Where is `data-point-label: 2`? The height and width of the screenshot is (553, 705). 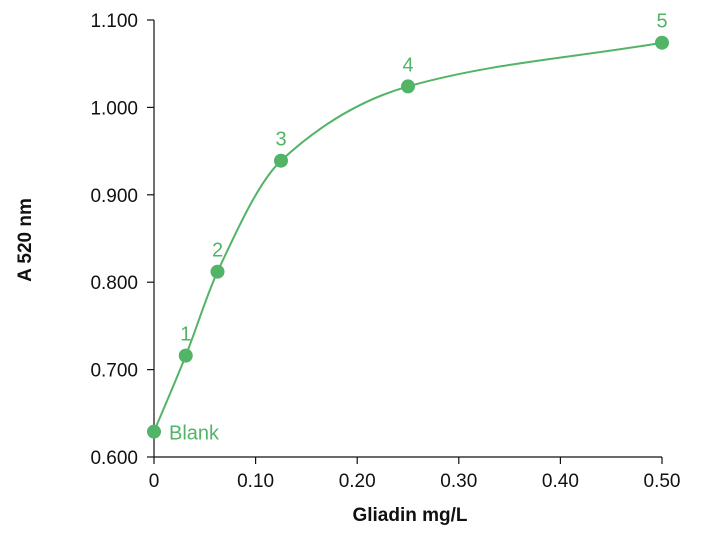
data-point-label: 2 is located at coordinates (217, 251).